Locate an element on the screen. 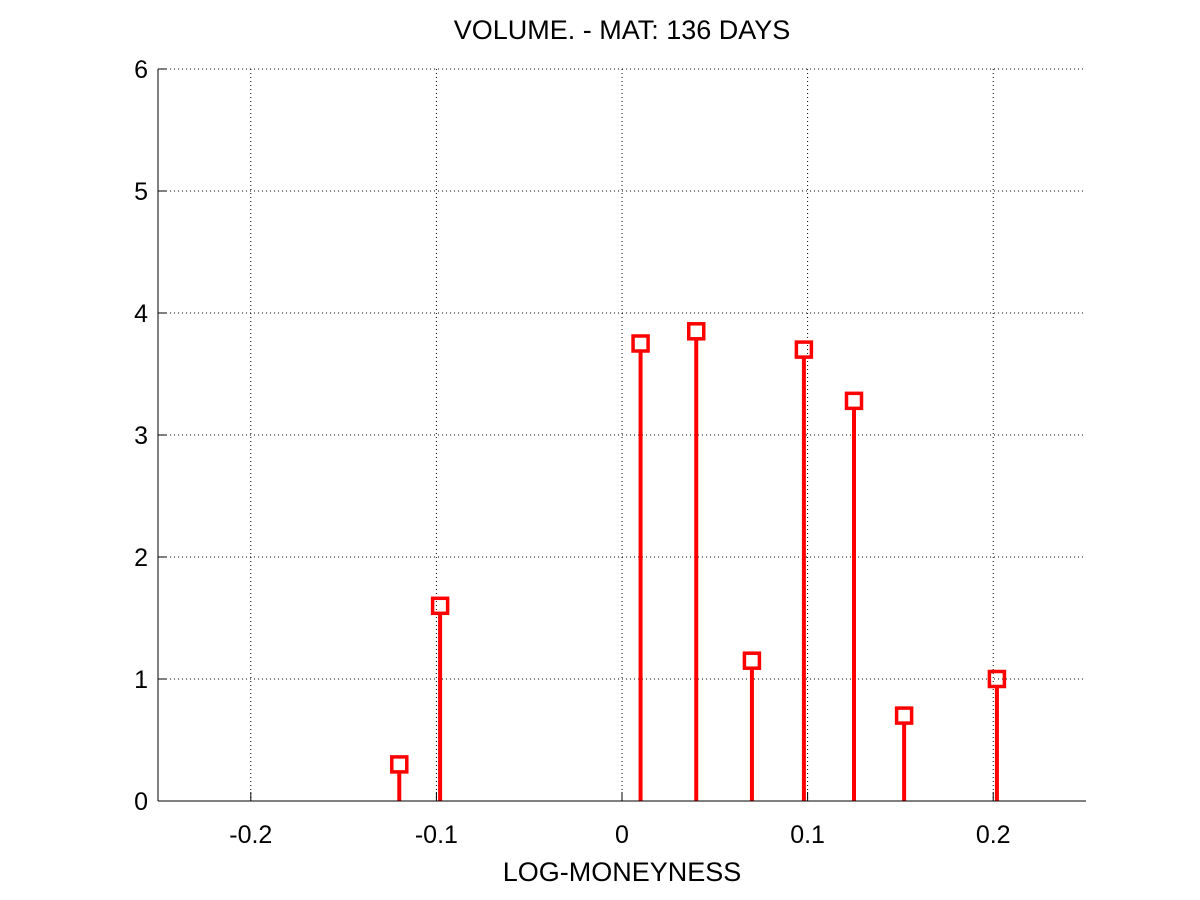 This screenshot has width=1200, height=900. x-tick-label: -0.1 is located at coordinates (436, 835).